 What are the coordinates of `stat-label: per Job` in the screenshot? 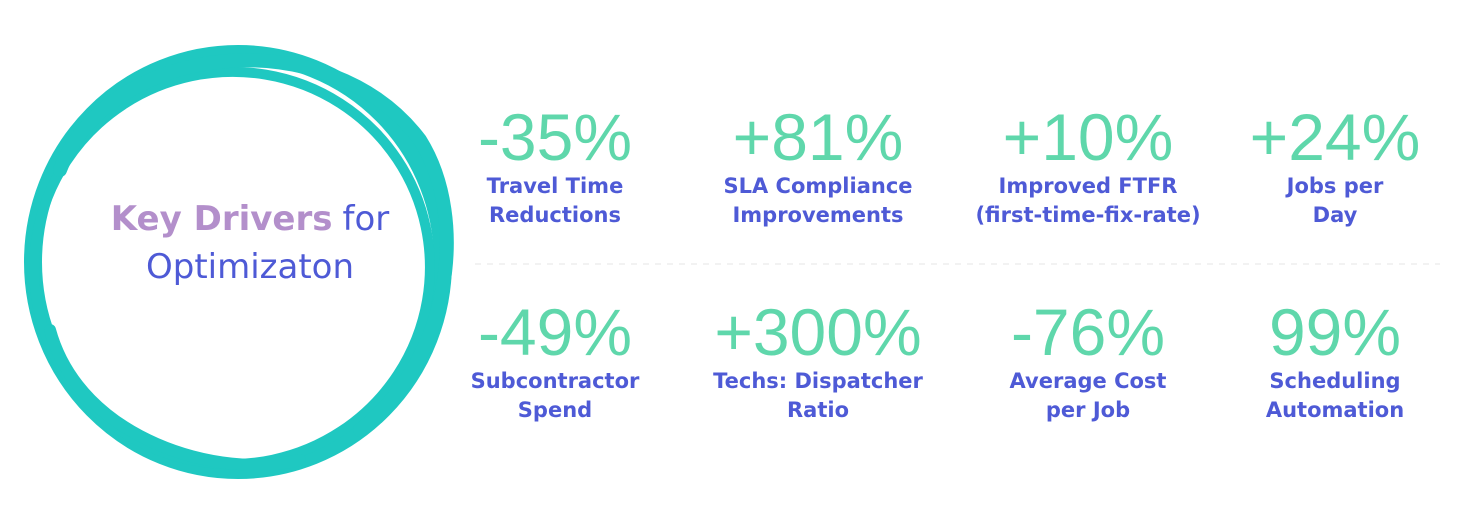 It's located at (1088, 410).